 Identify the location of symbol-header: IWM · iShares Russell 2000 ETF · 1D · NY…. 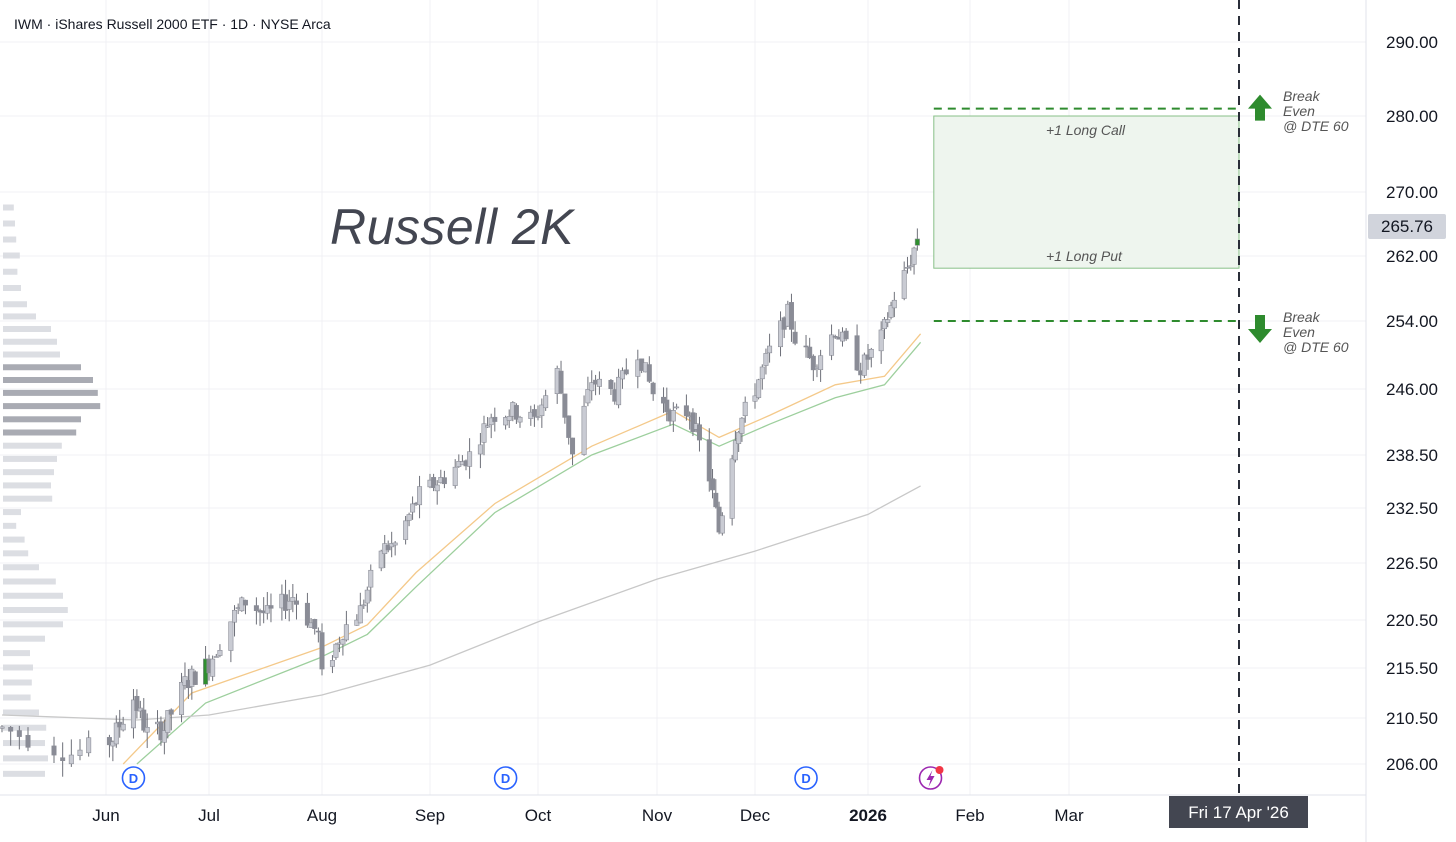
(172, 24).